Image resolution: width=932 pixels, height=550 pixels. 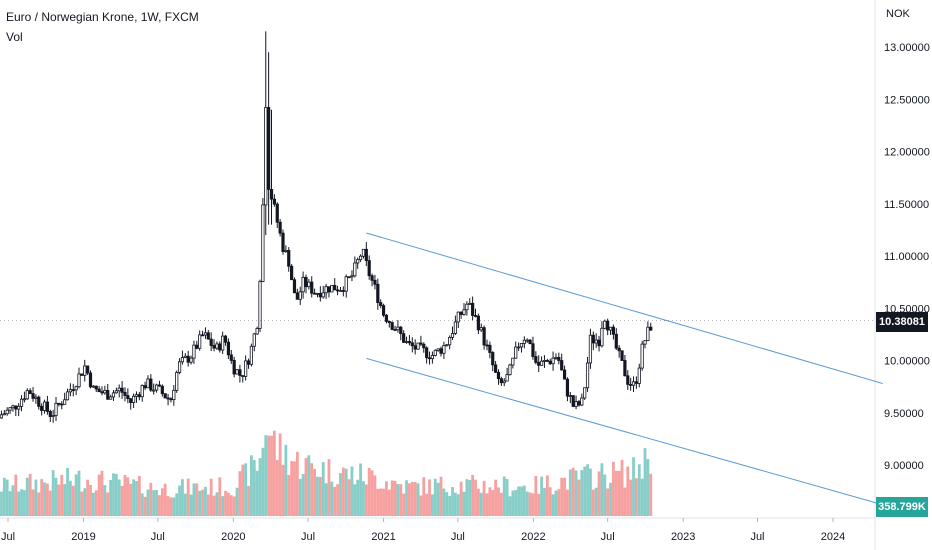 I want to click on time-tick-label: 2021, so click(x=383, y=537).